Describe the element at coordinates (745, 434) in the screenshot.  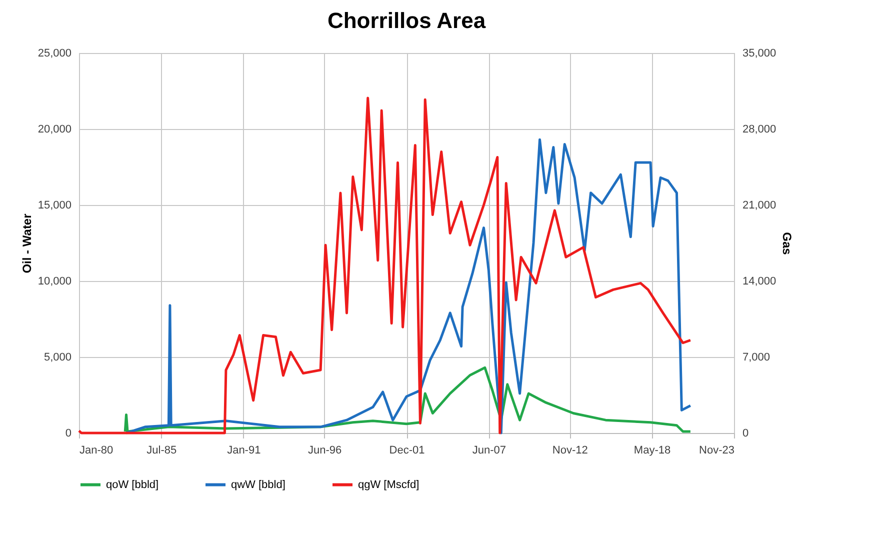
I see `y2-tick-label: 0` at that location.